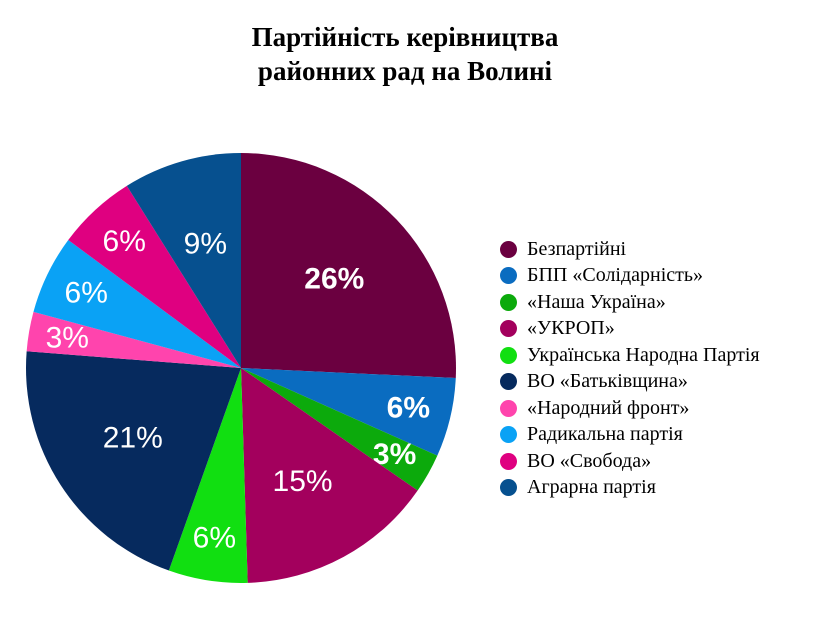  I want to click on legend-item: Українська Народна Партія, so click(630, 355).